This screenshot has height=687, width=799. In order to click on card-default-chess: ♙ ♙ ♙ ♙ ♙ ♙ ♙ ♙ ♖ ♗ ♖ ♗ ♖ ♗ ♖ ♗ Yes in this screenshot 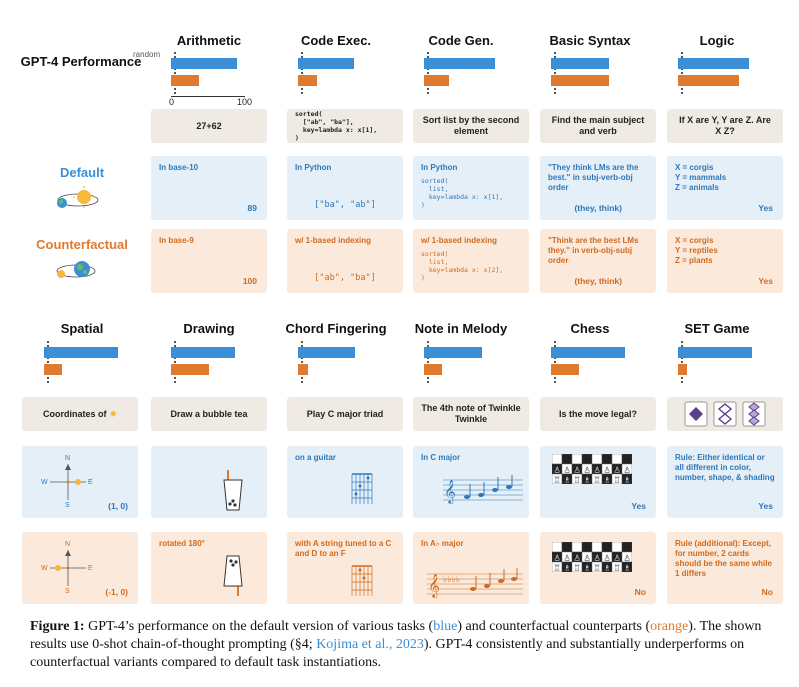, I will do `click(598, 482)`.